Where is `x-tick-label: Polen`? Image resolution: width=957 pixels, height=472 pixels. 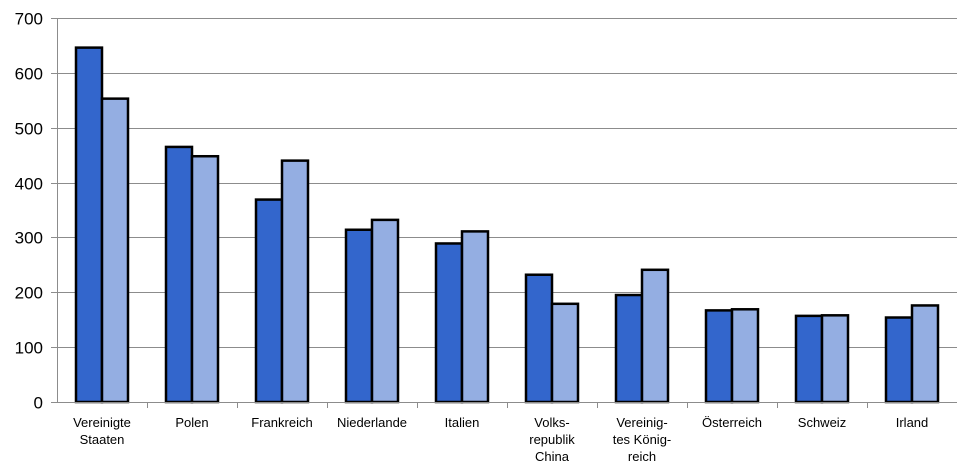 x-tick-label: Polen is located at coordinates (191, 422).